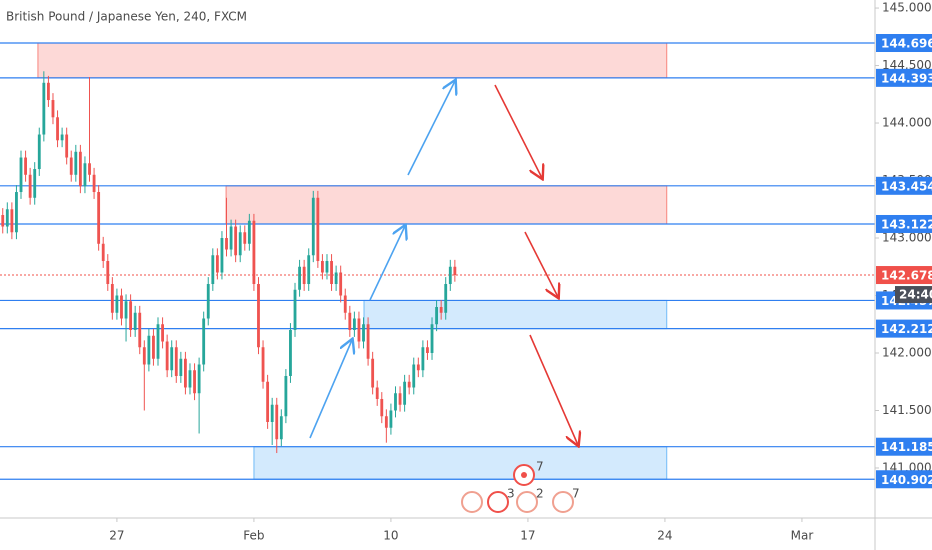 This screenshot has height=550, width=932. What do you see at coordinates (913, 295) in the screenshot?
I see `countdown-box` at bounding box center [913, 295].